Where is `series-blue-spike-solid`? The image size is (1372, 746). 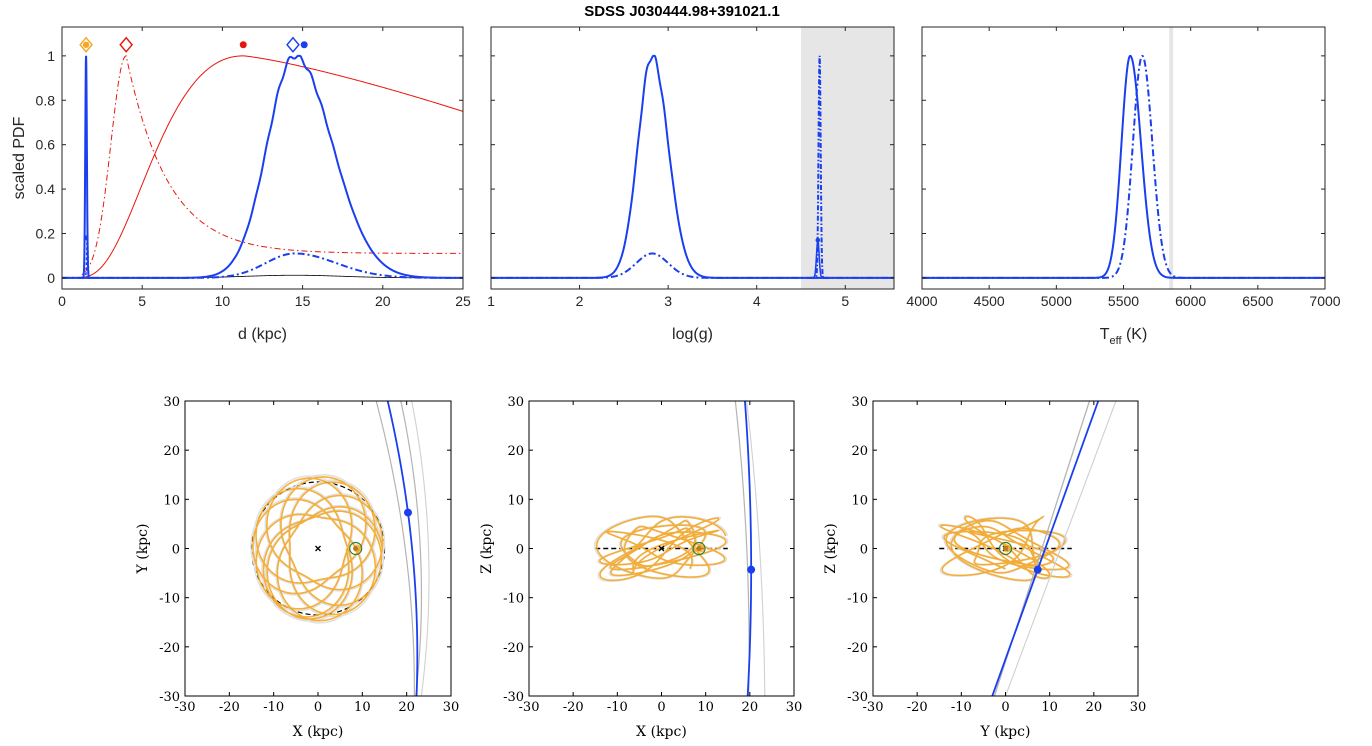 series-blue-spike-solid is located at coordinates (819, 258).